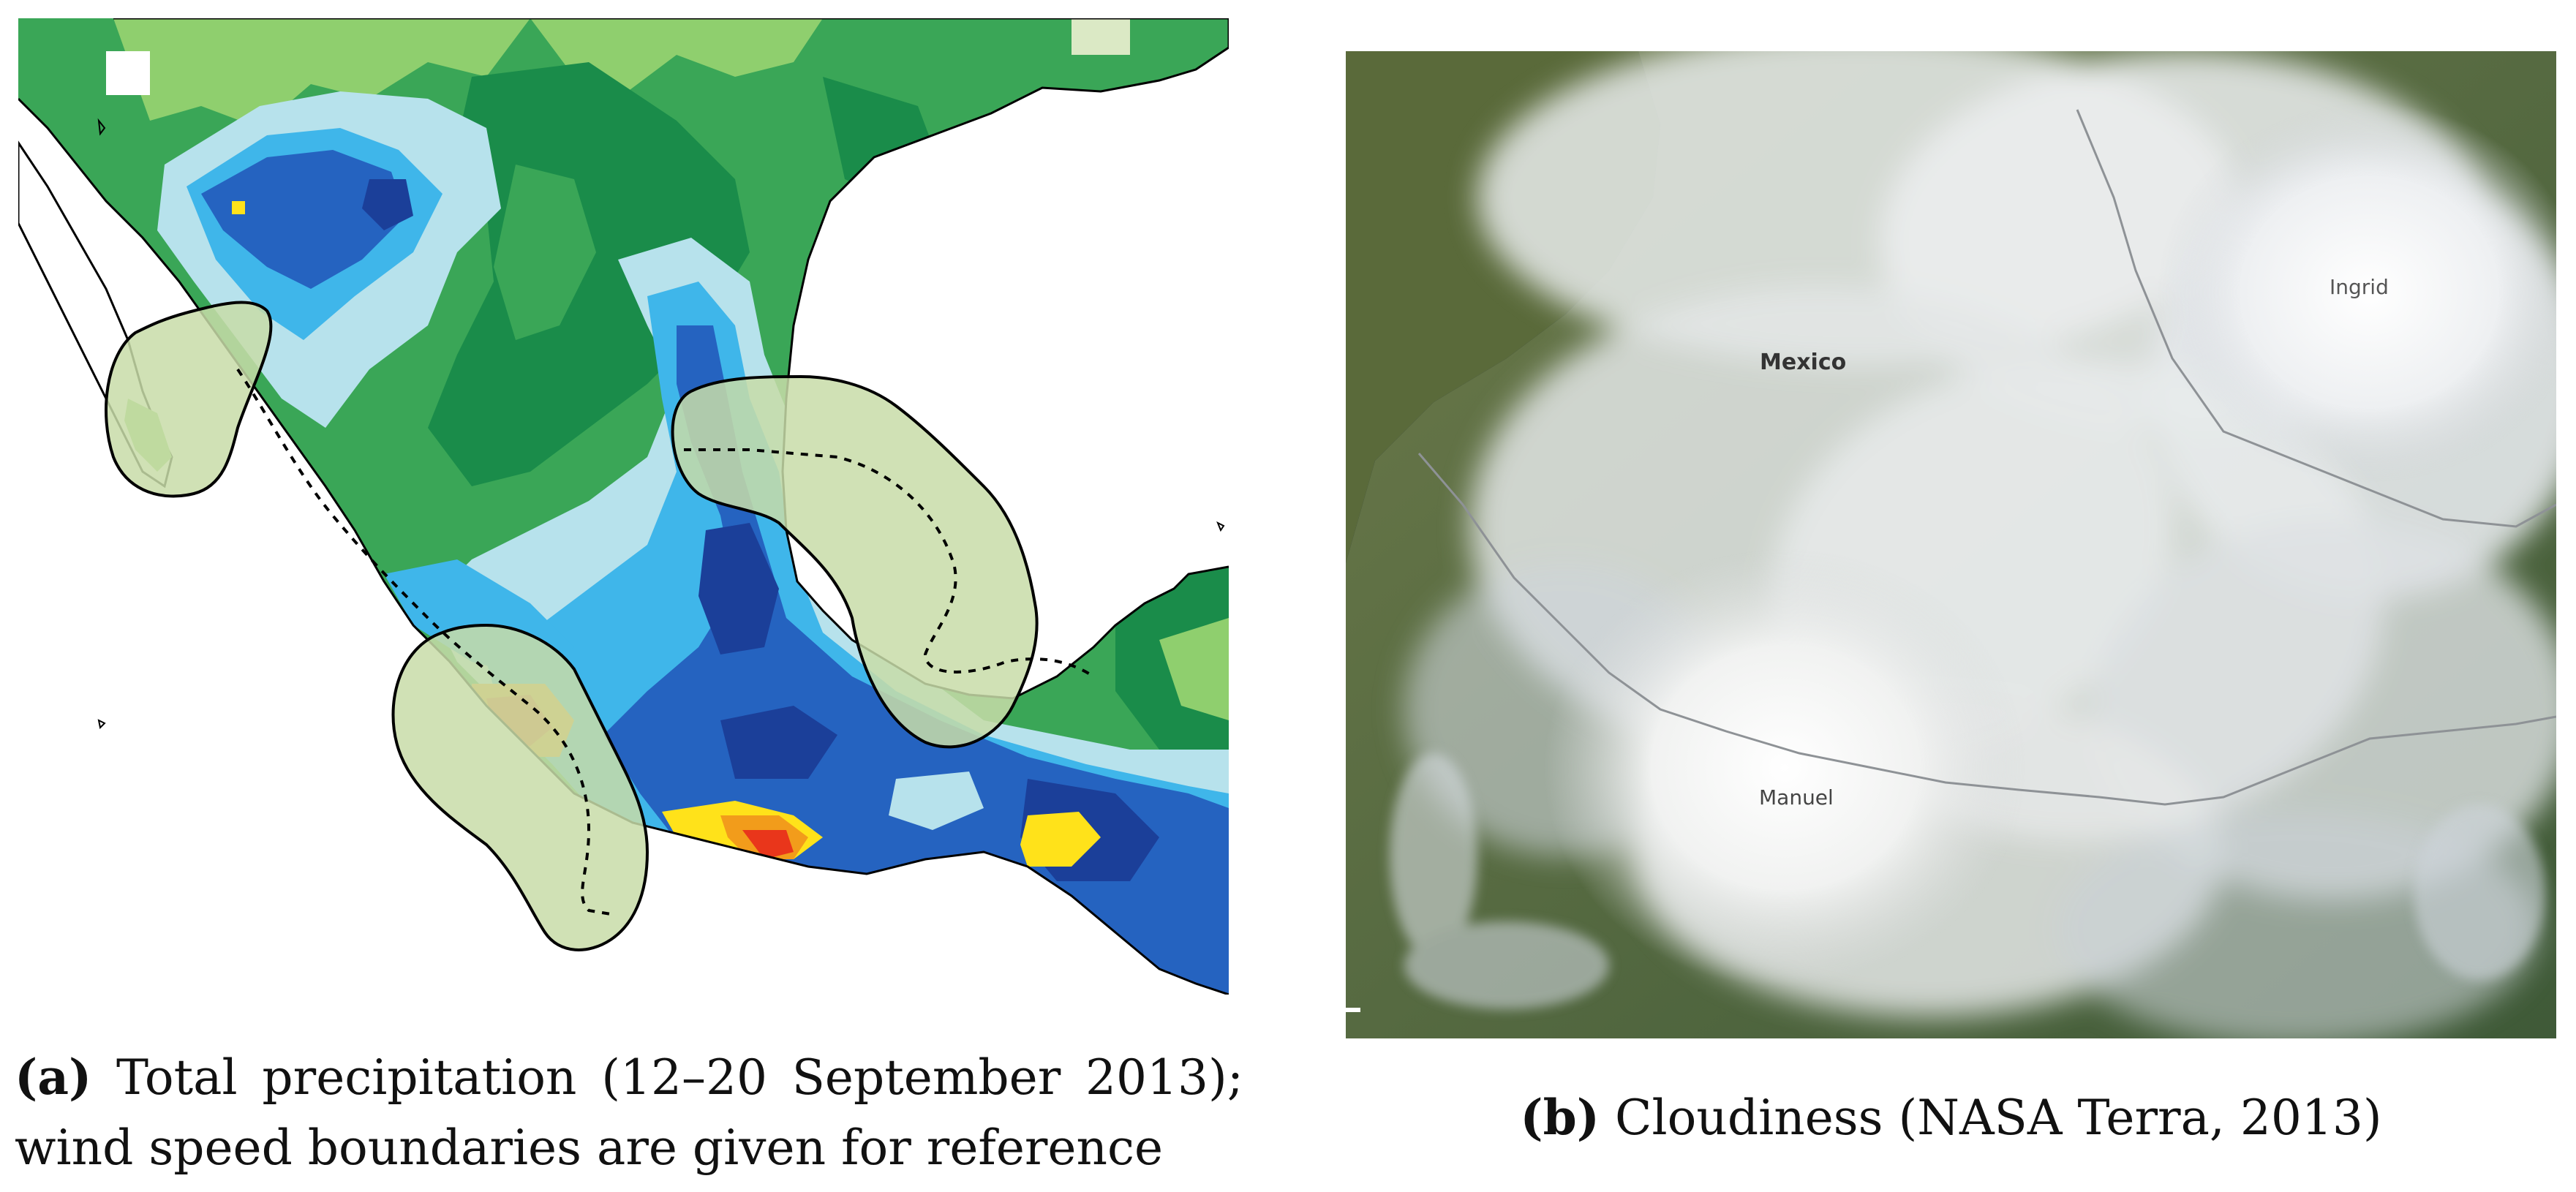 The image size is (2576, 1192). Describe the element at coordinates (1560, 1117) in the screenshot. I see `caption-b-tag: (b)` at that location.